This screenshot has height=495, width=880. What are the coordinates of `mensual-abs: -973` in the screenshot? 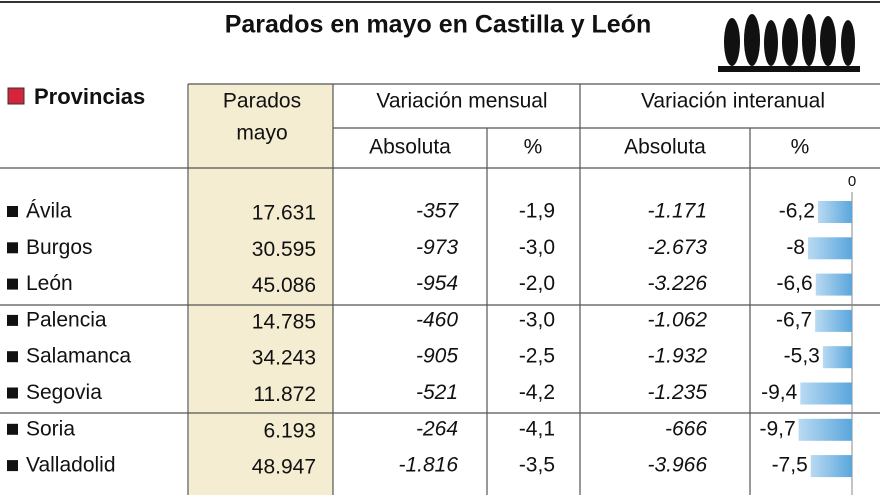 It's located at (437, 247).